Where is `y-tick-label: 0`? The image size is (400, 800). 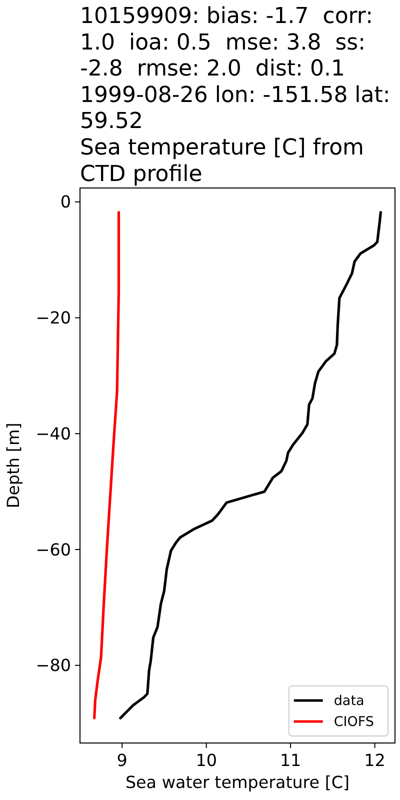
y-tick-label: 0 is located at coordinates (65, 202).